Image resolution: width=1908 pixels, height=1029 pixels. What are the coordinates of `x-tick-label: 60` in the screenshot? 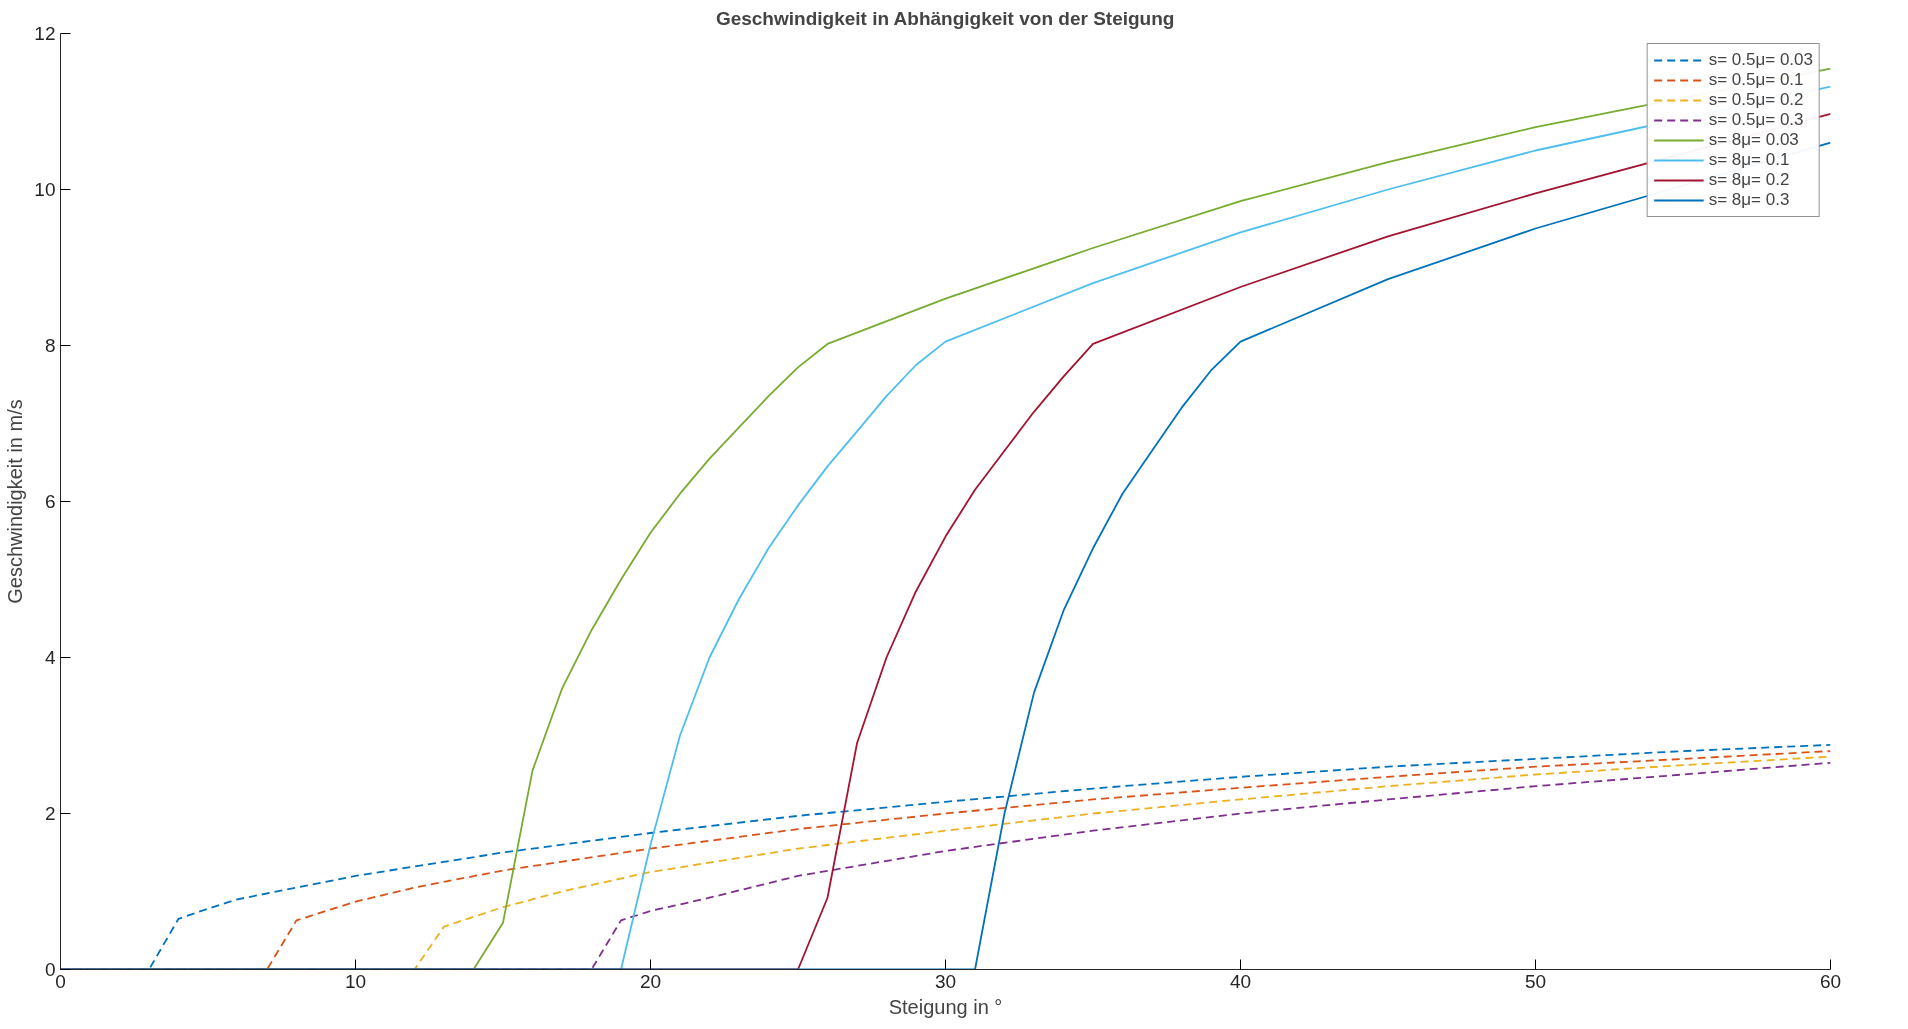 It's located at (1830, 981).